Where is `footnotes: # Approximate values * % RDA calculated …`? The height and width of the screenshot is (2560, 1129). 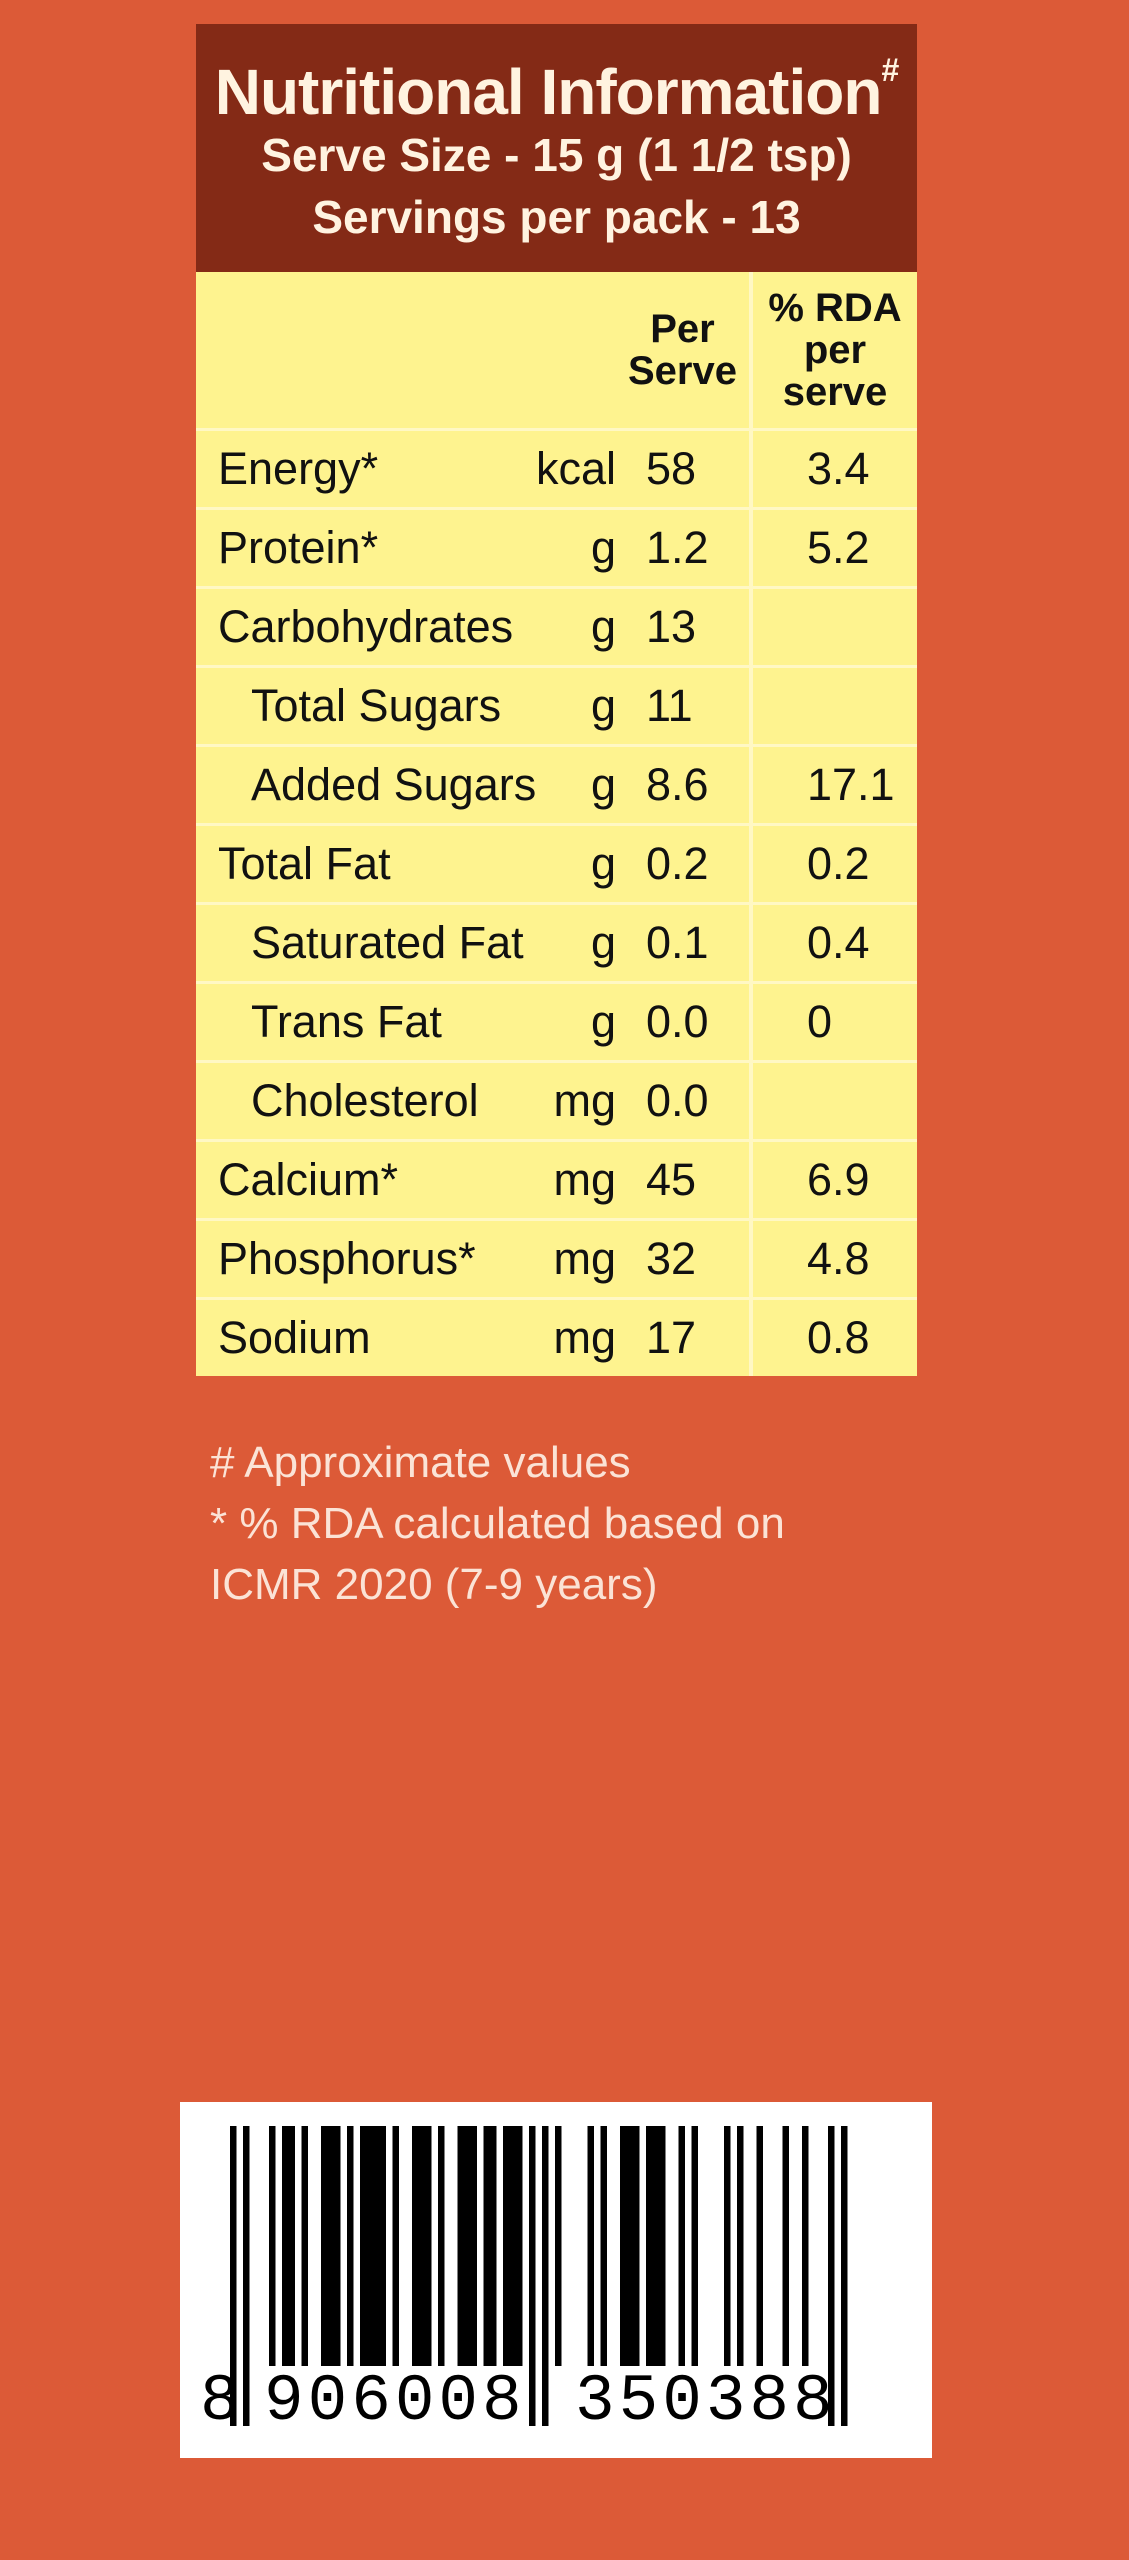
footnotes: # Approximate values * % RDA calculated … is located at coordinates (497, 1523).